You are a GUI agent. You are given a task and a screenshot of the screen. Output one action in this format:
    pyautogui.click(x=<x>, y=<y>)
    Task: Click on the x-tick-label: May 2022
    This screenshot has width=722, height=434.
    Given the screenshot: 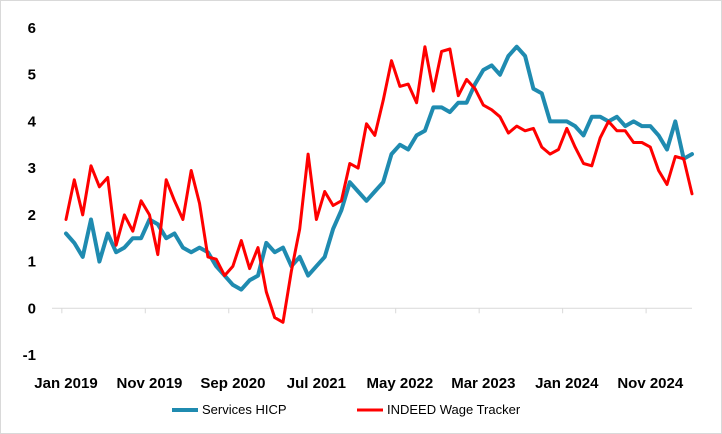 What is the action you would take?
    pyautogui.click(x=400, y=383)
    